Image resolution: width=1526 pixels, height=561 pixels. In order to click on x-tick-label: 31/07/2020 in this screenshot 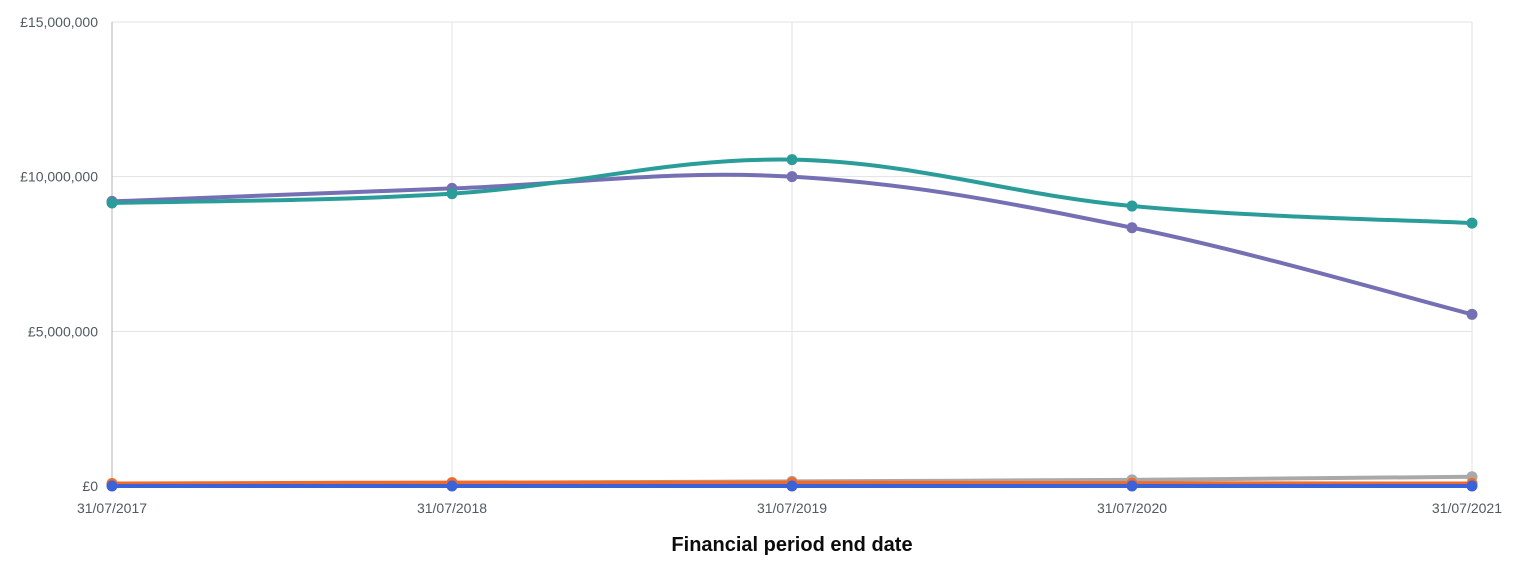, I will do `click(1132, 508)`.